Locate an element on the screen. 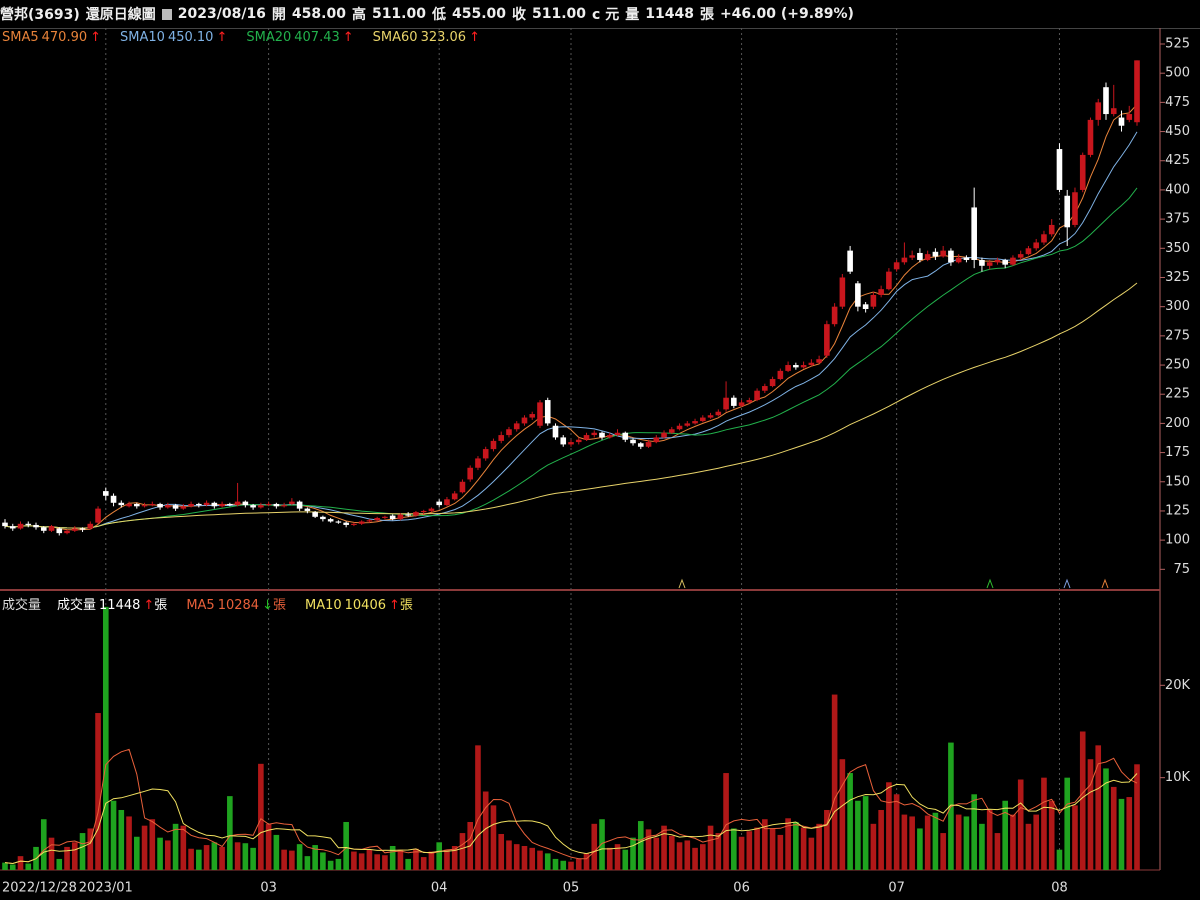 The height and width of the screenshot is (900, 1200). stock-name: 營邦(3693) is located at coordinates (40, 15).